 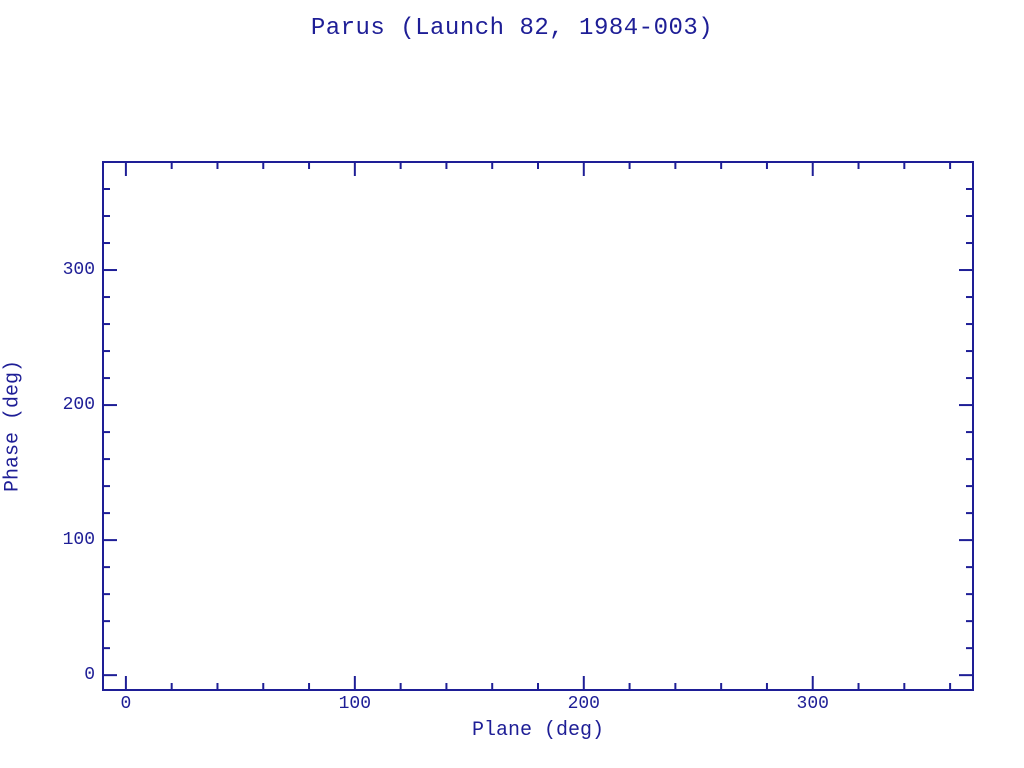 What do you see at coordinates (78, 540) in the screenshot?
I see `y-tick-label: 100` at bounding box center [78, 540].